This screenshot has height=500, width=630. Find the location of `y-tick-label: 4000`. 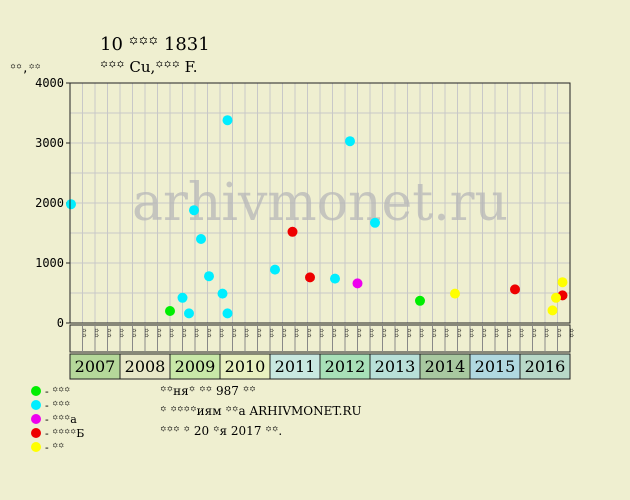

y-tick-label: 4000 is located at coordinates (49, 83).